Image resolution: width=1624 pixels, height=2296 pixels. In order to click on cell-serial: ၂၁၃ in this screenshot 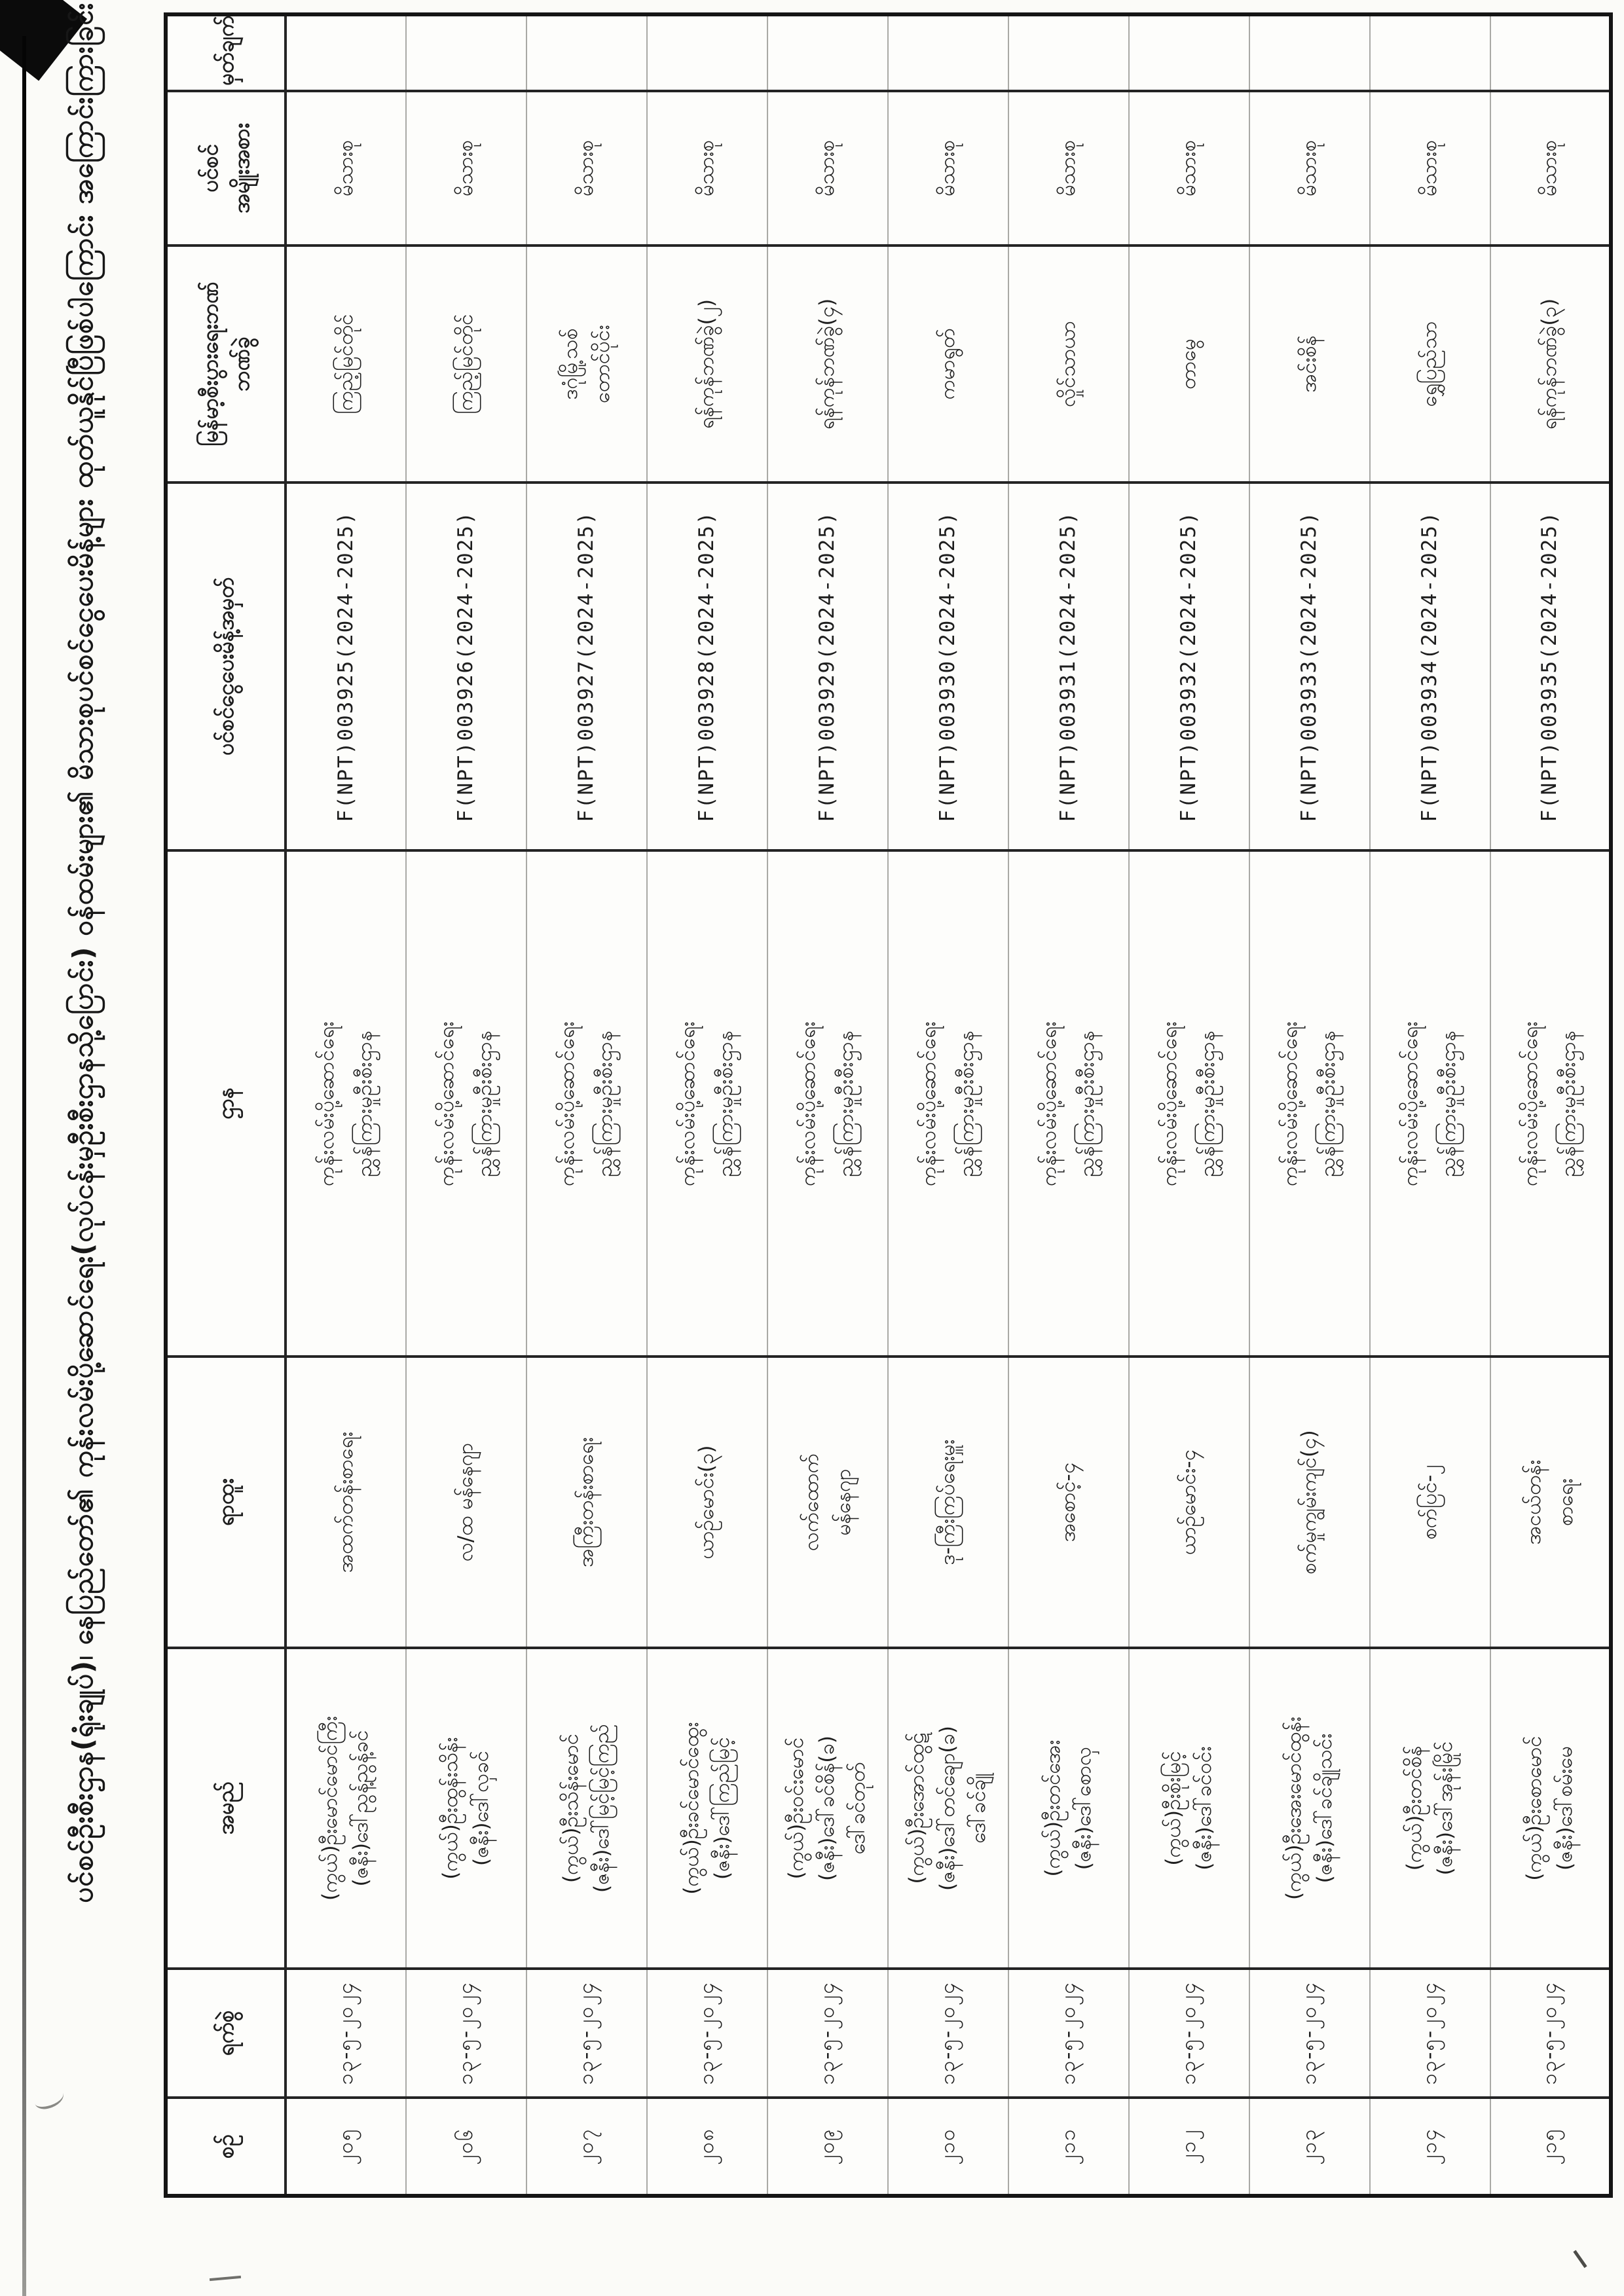, I will do `click(1309, 2147)`.